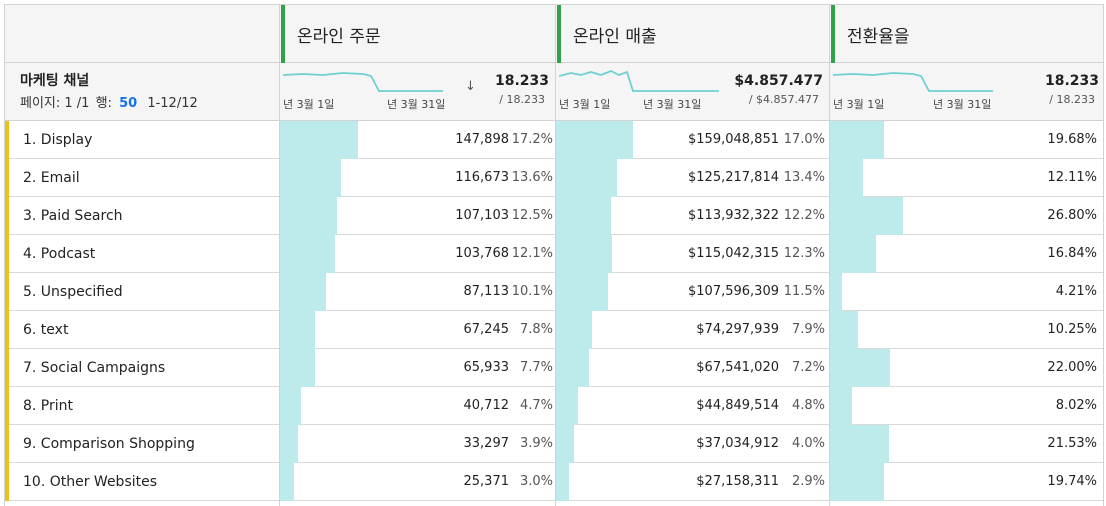 Image resolution: width=1106 pixels, height=506 pixels. What do you see at coordinates (692, 34) in the screenshot?
I see `metric-header-online-revenue: 온라인 매출` at bounding box center [692, 34].